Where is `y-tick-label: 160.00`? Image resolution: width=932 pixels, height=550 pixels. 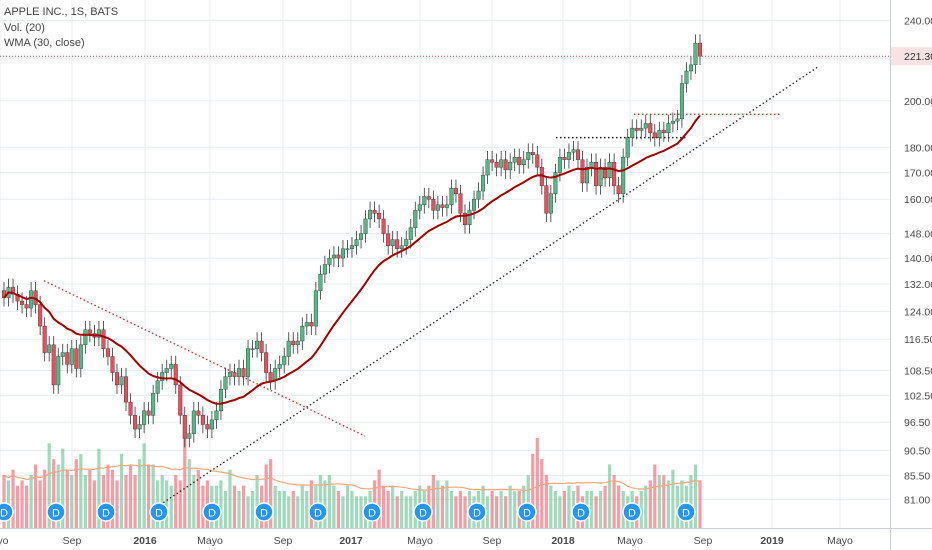 y-tick-label: 160.00 is located at coordinates (918, 200).